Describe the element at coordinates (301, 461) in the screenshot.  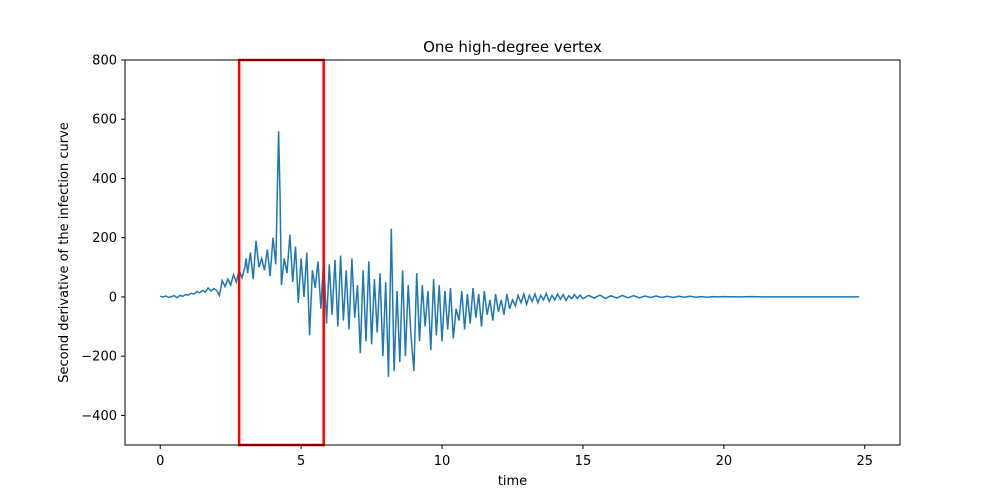
I see `x-tick-label: 5` at that location.